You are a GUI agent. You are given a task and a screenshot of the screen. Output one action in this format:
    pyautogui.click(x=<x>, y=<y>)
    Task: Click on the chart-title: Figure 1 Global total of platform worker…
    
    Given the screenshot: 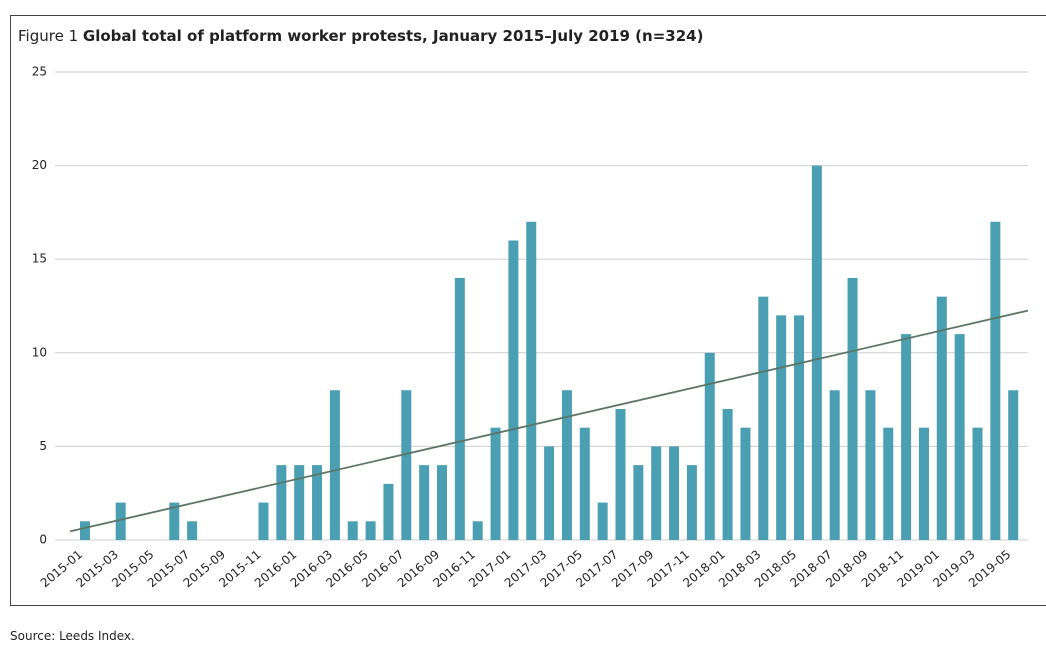 What is the action you would take?
    pyautogui.click(x=360, y=36)
    